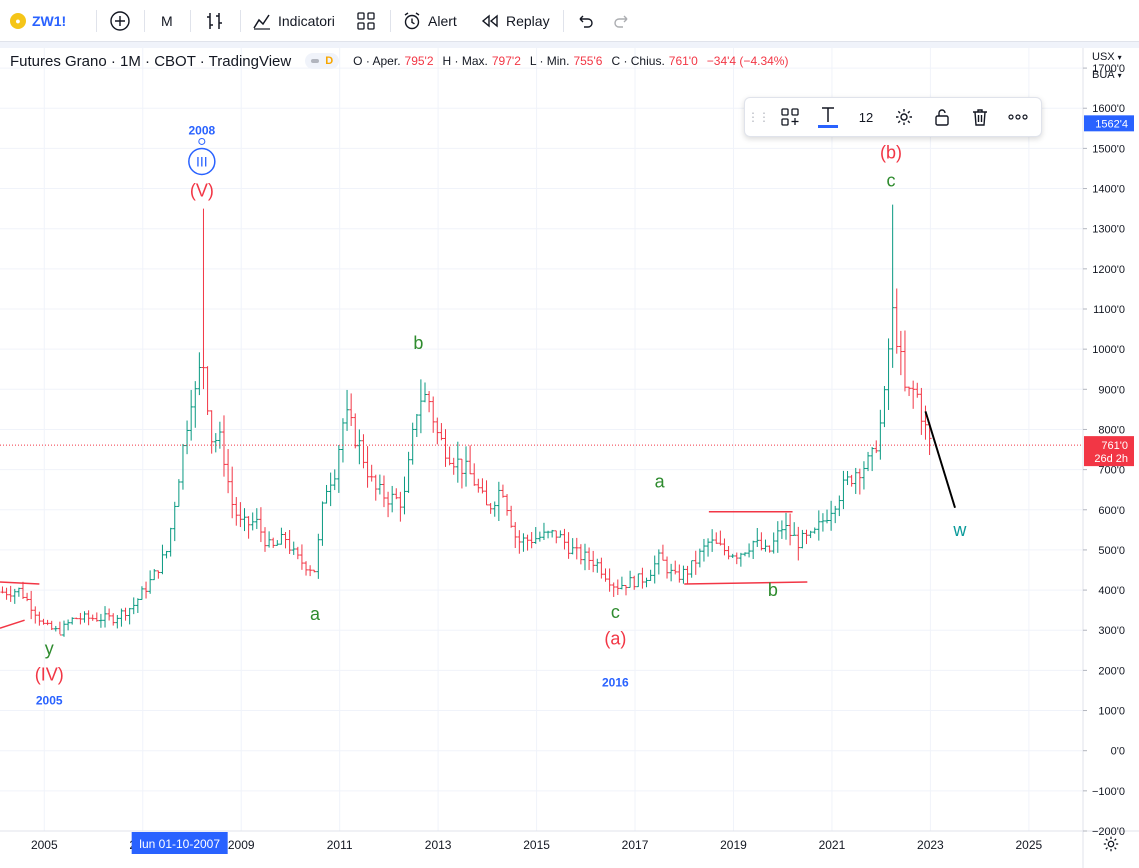 The width and height of the screenshot is (1139, 868). I want to click on wave-label: c, so click(891, 181).